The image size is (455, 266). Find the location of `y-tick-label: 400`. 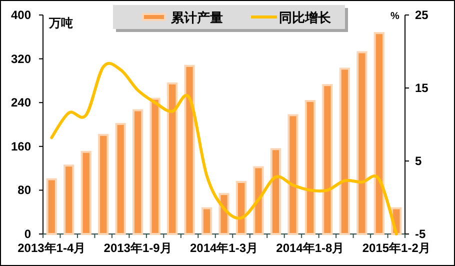

y-tick-label: 400 is located at coordinates (21, 15).